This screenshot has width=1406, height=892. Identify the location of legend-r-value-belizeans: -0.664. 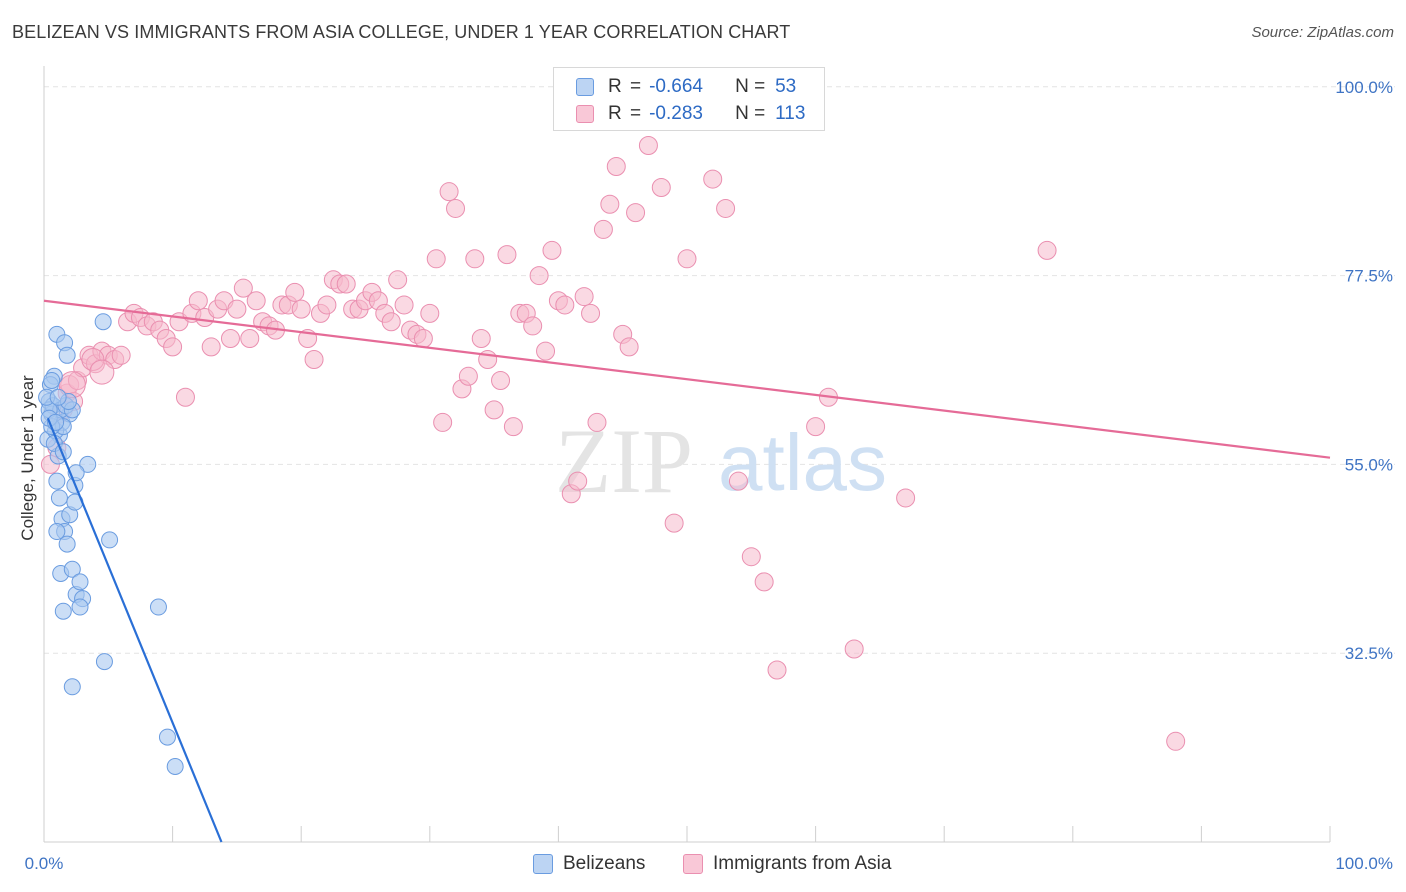
(676, 86).